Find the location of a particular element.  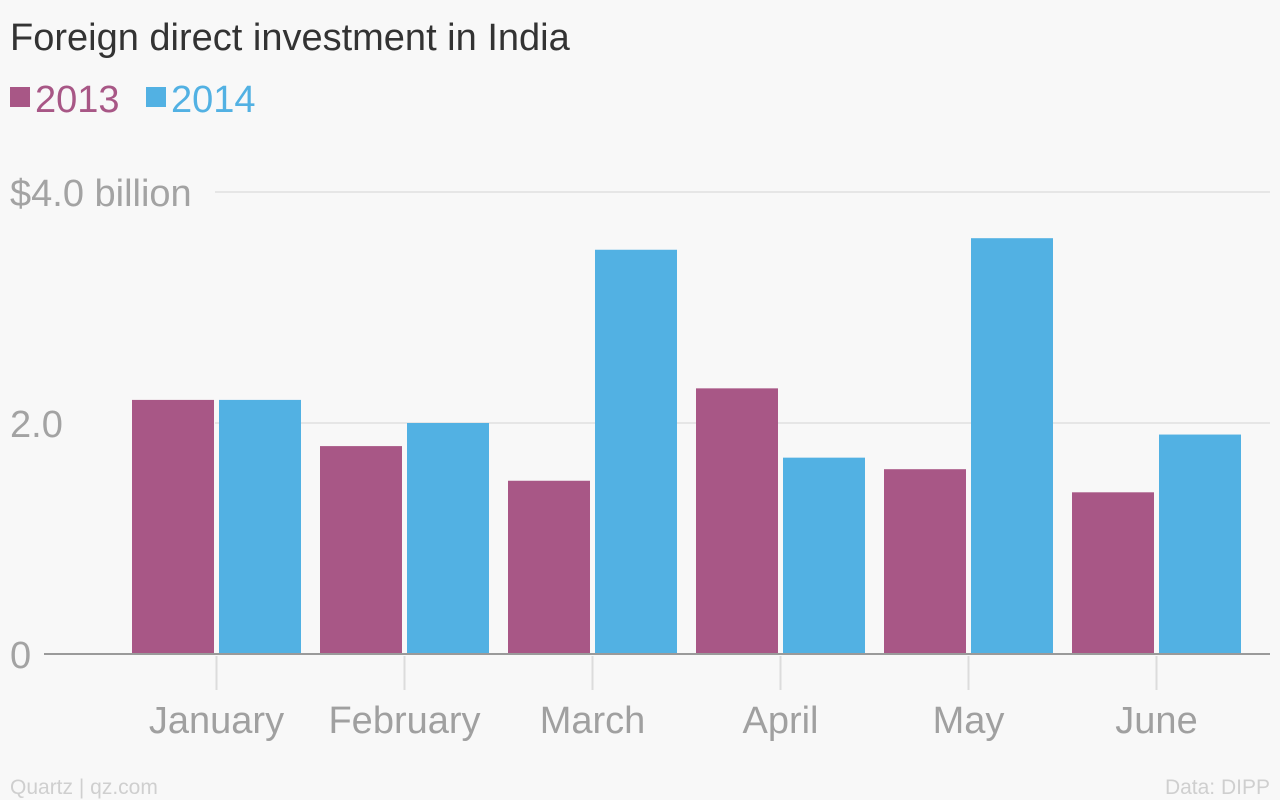

bar-june-2014 is located at coordinates (1200, 544).